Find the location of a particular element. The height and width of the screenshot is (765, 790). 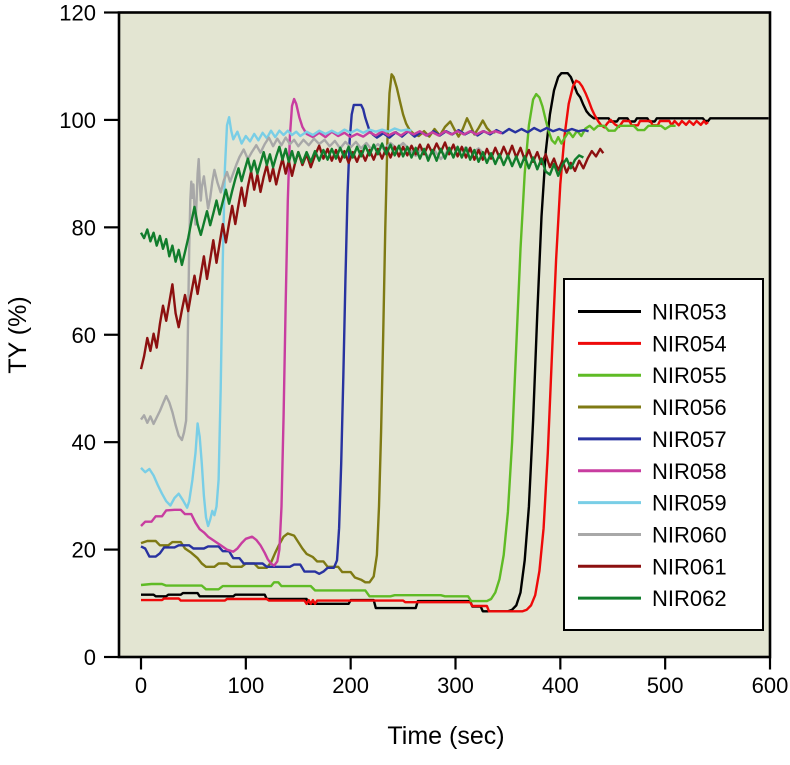

legend-label-NIR055: NIR055 is located at coordinates (689, 375).